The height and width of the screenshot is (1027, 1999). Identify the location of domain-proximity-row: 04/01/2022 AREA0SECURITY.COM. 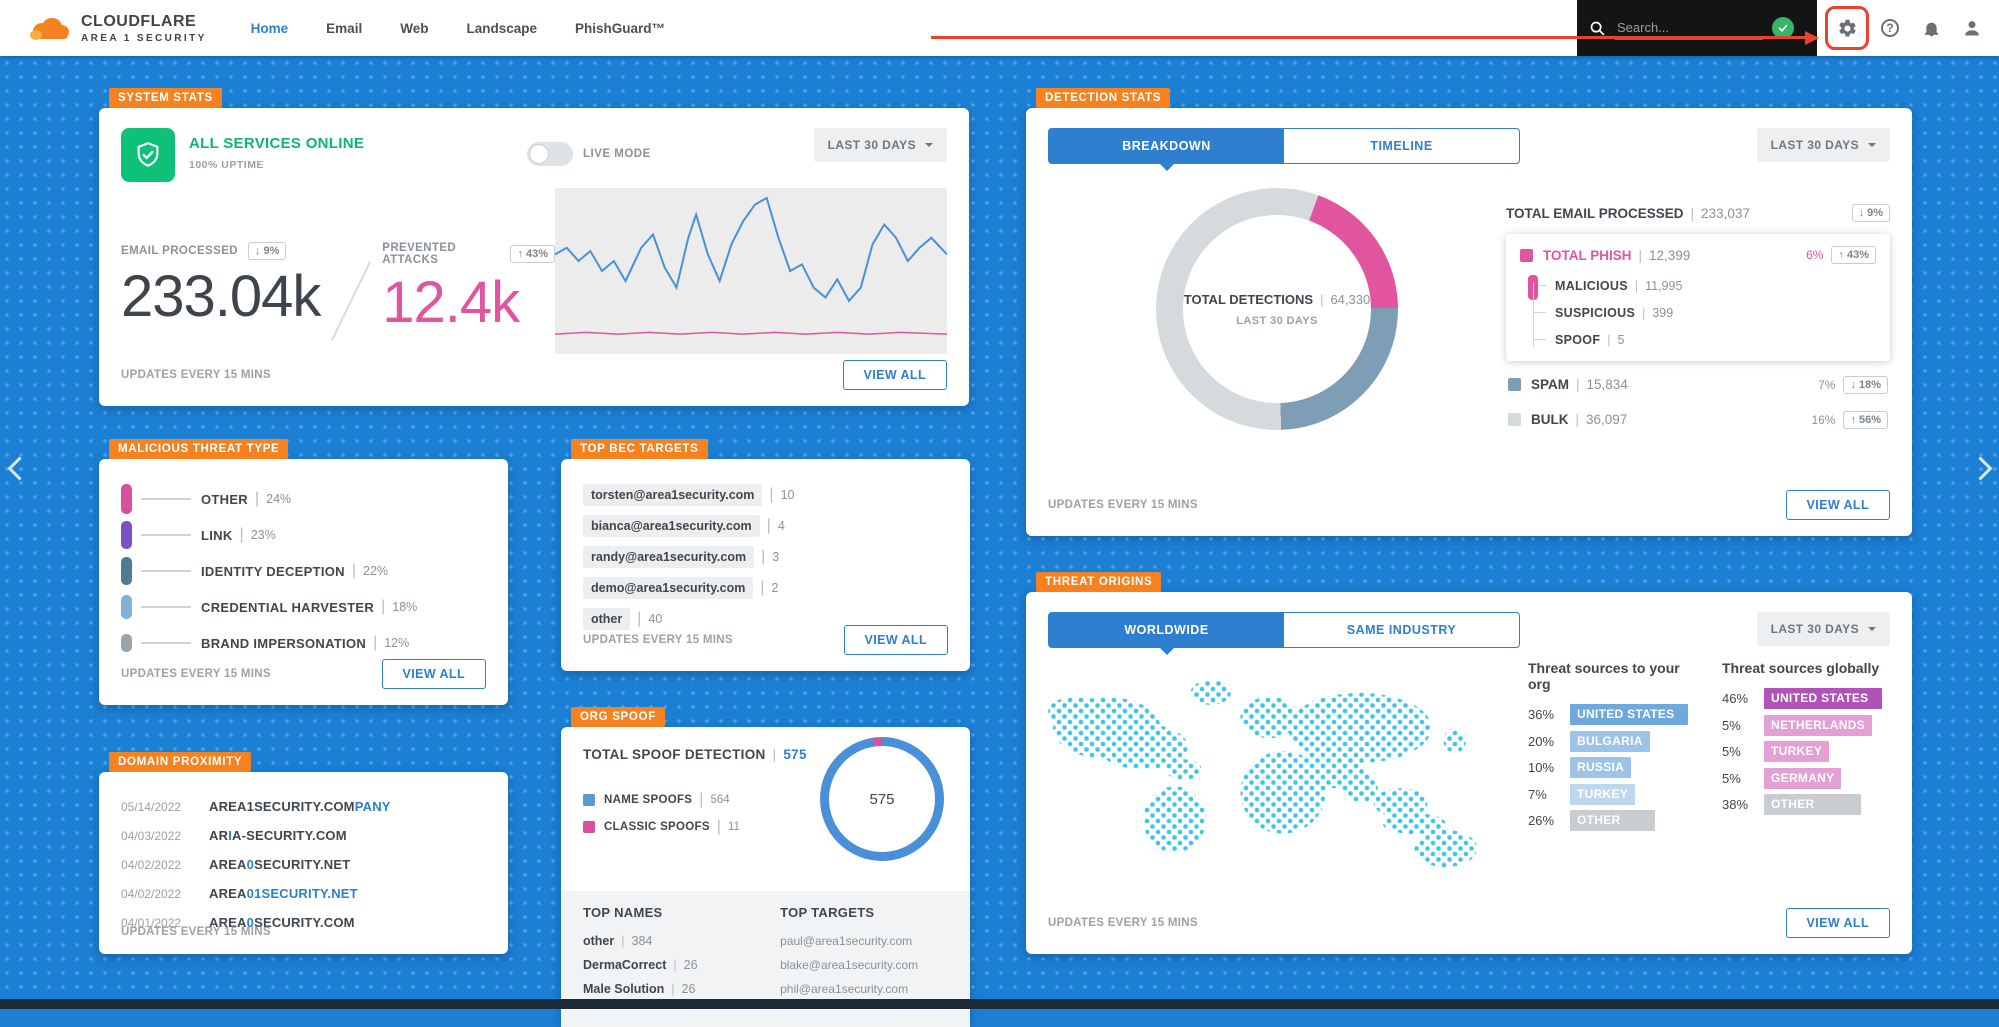
(303, 922).